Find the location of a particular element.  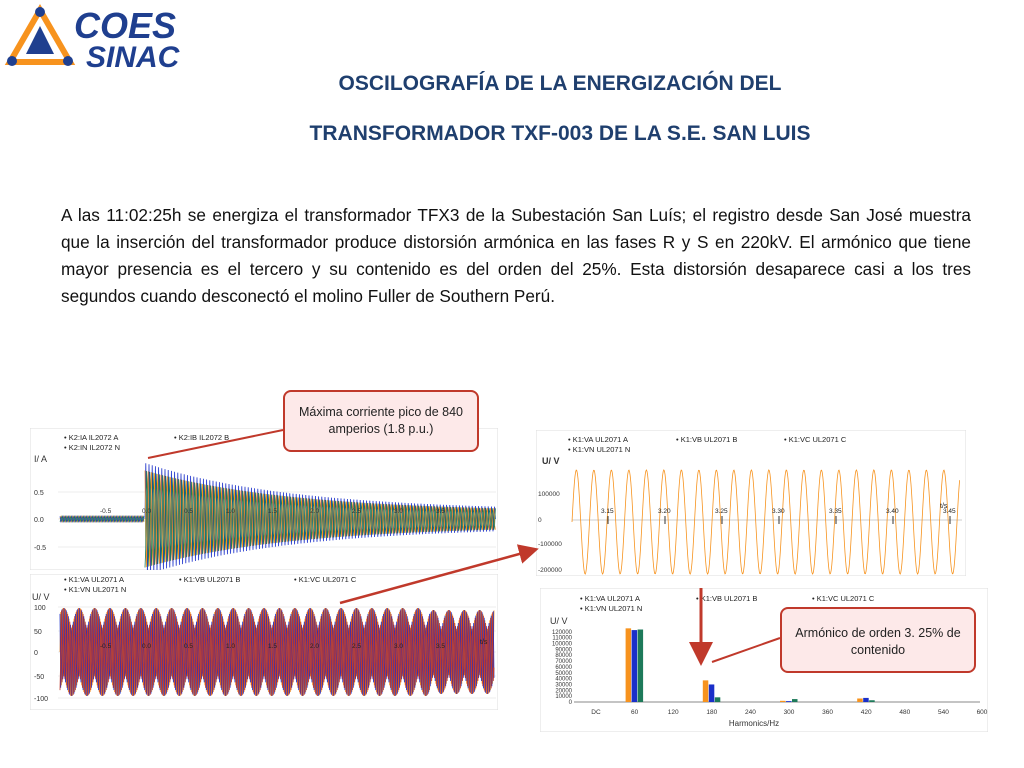

logo-sinac-text: SINAC is located at coordinates (133, 55).